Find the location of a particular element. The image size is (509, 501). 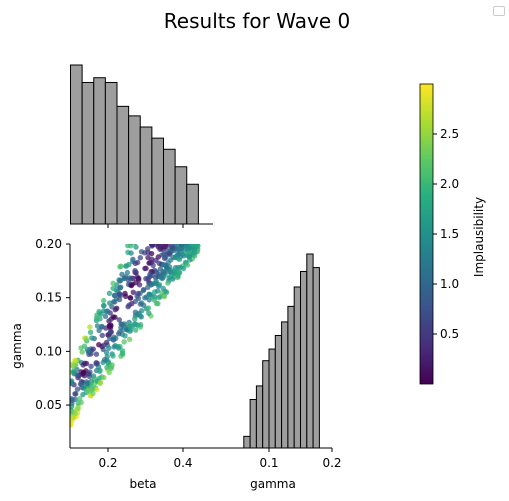

scatter-x-ticks: 0.2 0.4 is located at coordinates (145, 459).